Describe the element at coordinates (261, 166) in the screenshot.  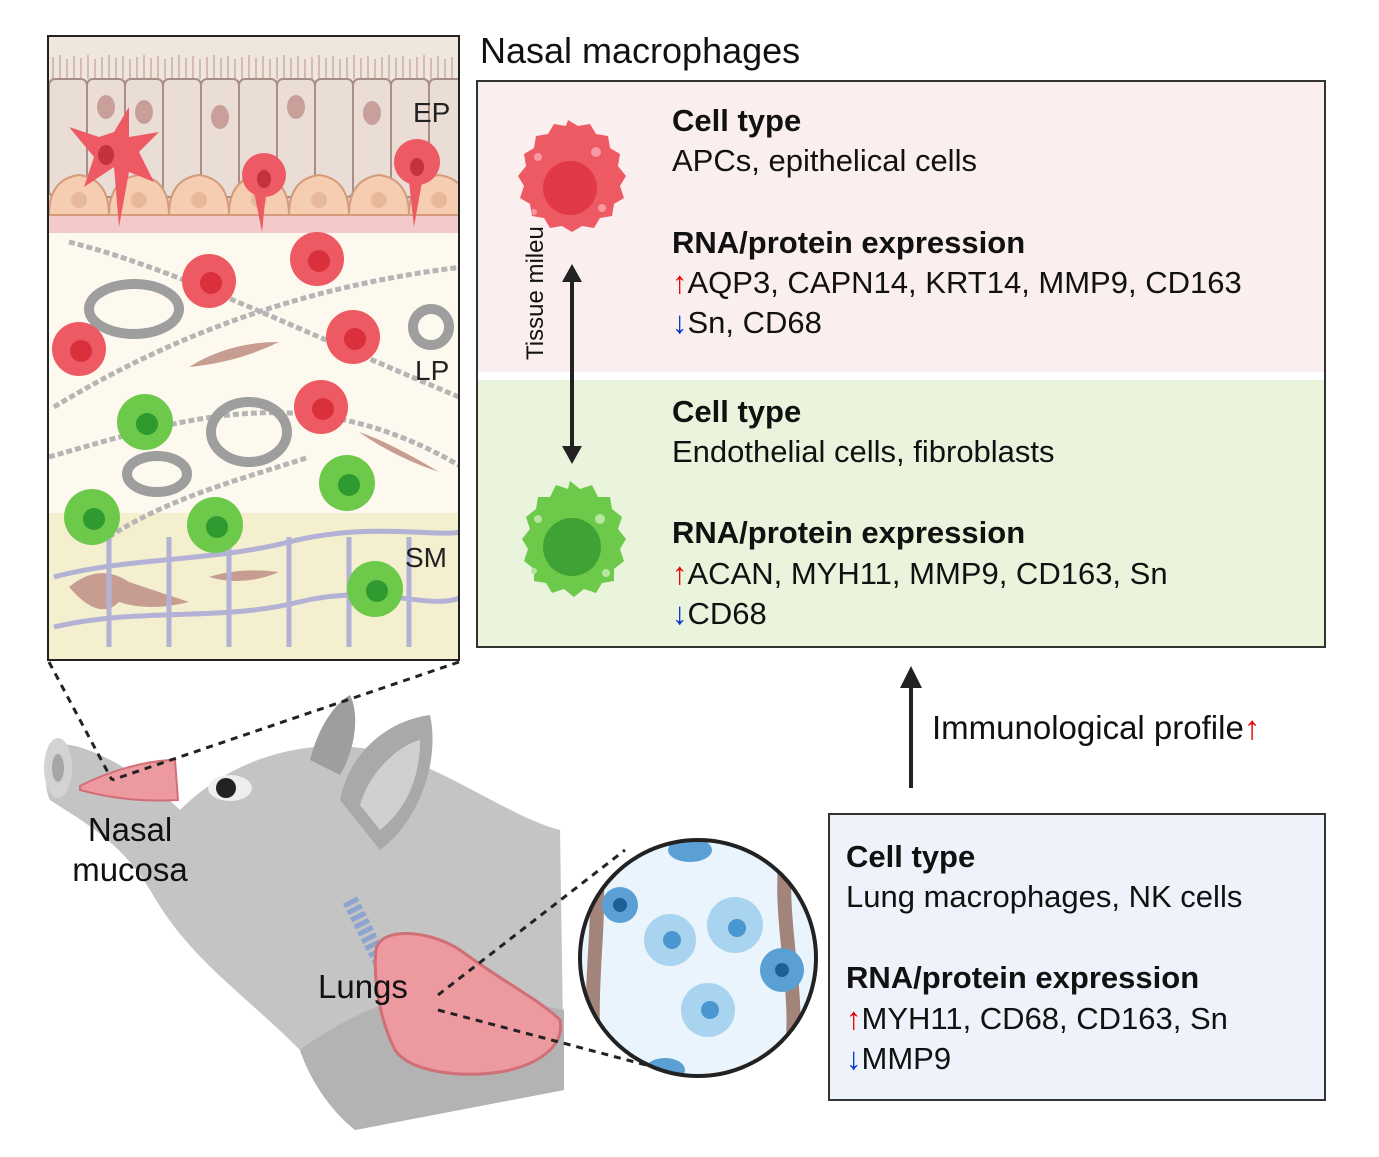
I see `intraepithelial-macrophage-nuclei` at that location.